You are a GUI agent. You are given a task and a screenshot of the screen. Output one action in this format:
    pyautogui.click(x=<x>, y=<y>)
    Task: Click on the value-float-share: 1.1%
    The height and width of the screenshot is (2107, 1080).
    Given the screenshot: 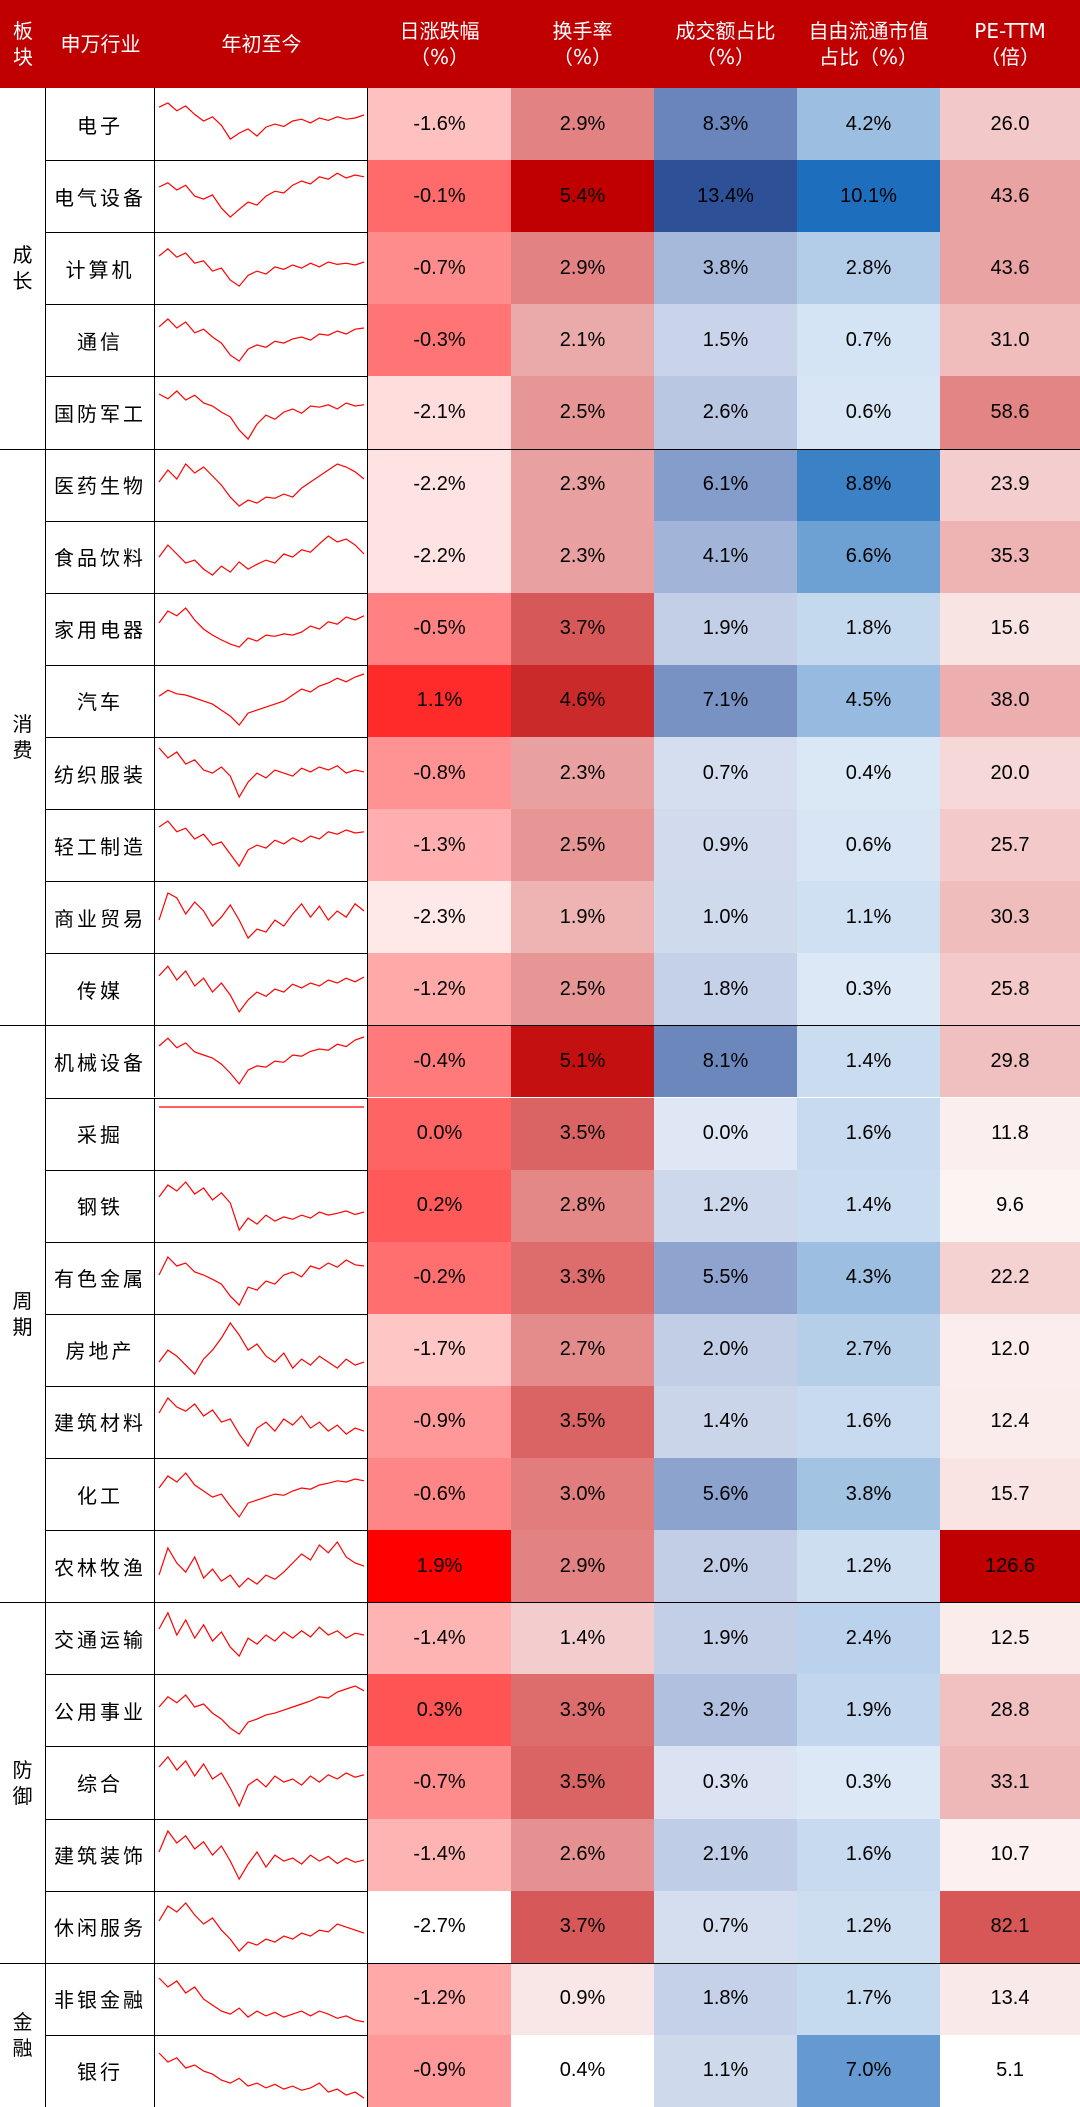 What is the action you would take?
    pyautogui.click(x=868, y=917)
    